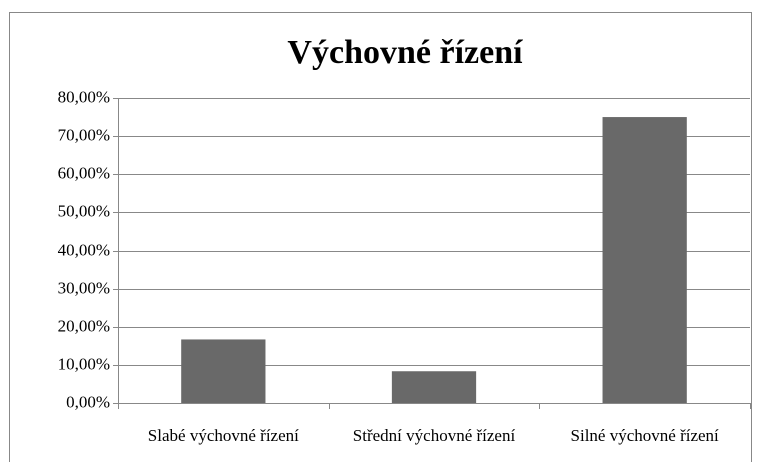 The height and width of the screenshot is (462, 762). What do you see at coordinates (84, 210) in the screenshot?
I see `y-tick-label: 50,00%` at bounding box center [84, 210].